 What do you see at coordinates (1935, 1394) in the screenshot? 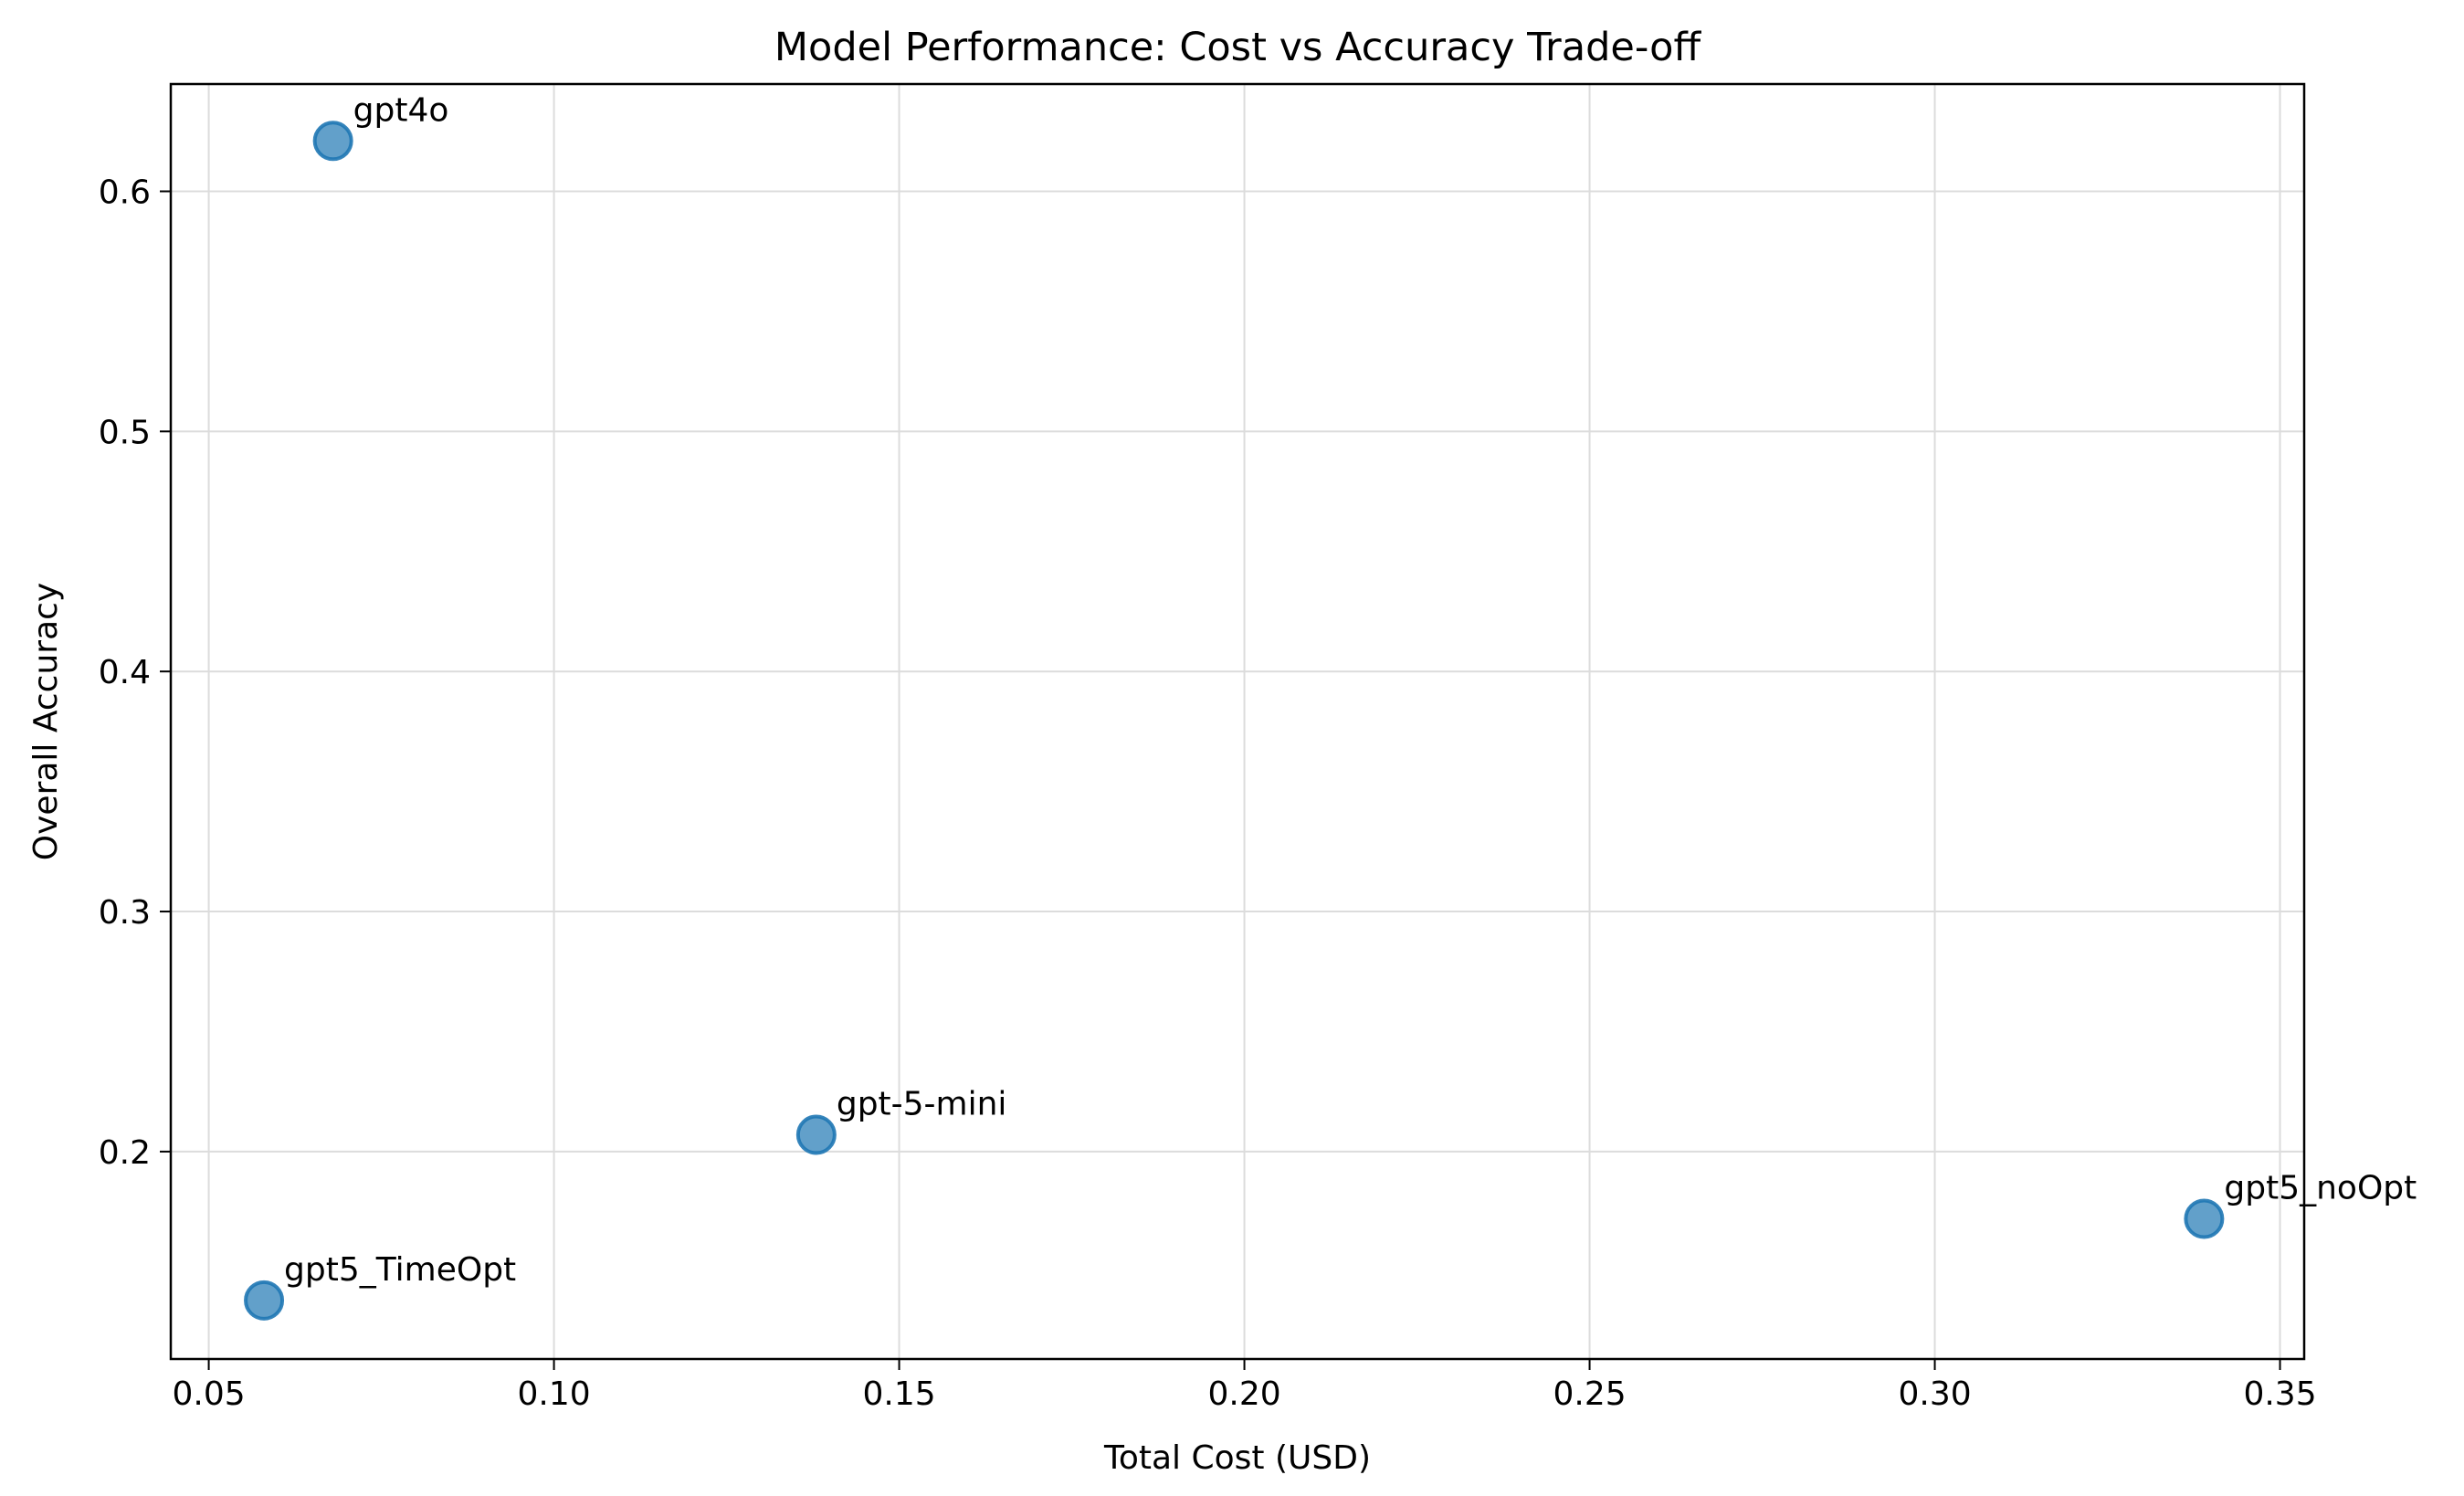
I see `x-tick-label: 0.30` at bounding box center [1935, 1394].